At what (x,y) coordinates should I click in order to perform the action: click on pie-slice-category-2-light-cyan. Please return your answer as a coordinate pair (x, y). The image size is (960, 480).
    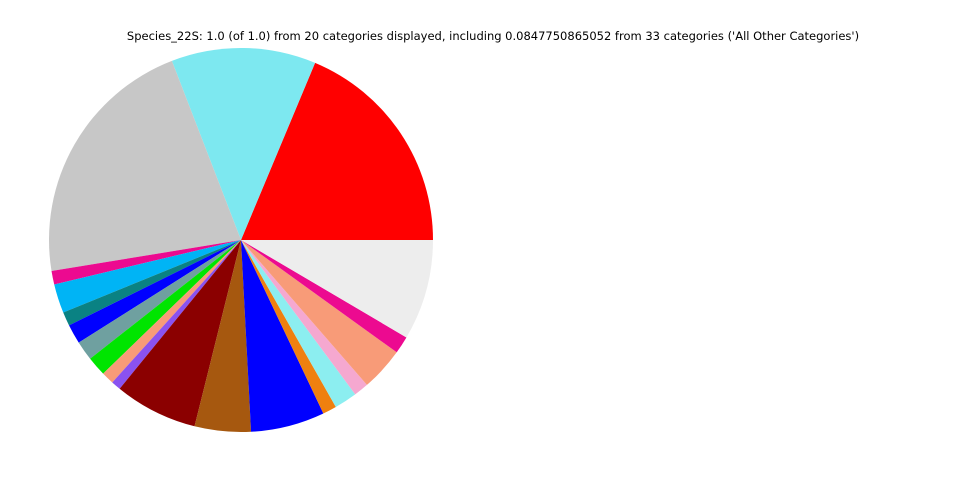
    Looking at the image, I should click on (243, 144).